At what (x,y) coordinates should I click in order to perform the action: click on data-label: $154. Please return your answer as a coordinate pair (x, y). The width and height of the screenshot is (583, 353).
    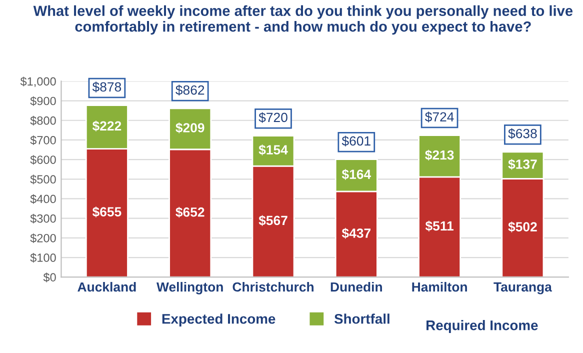
    Looking at the image, I should click on (273, 150).